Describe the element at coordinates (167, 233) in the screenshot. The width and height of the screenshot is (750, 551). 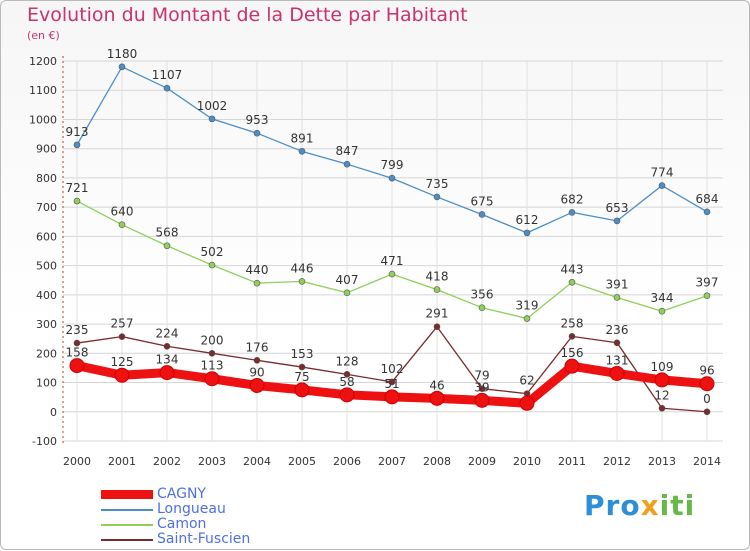
I see `data-label-camon: 568` at that location.